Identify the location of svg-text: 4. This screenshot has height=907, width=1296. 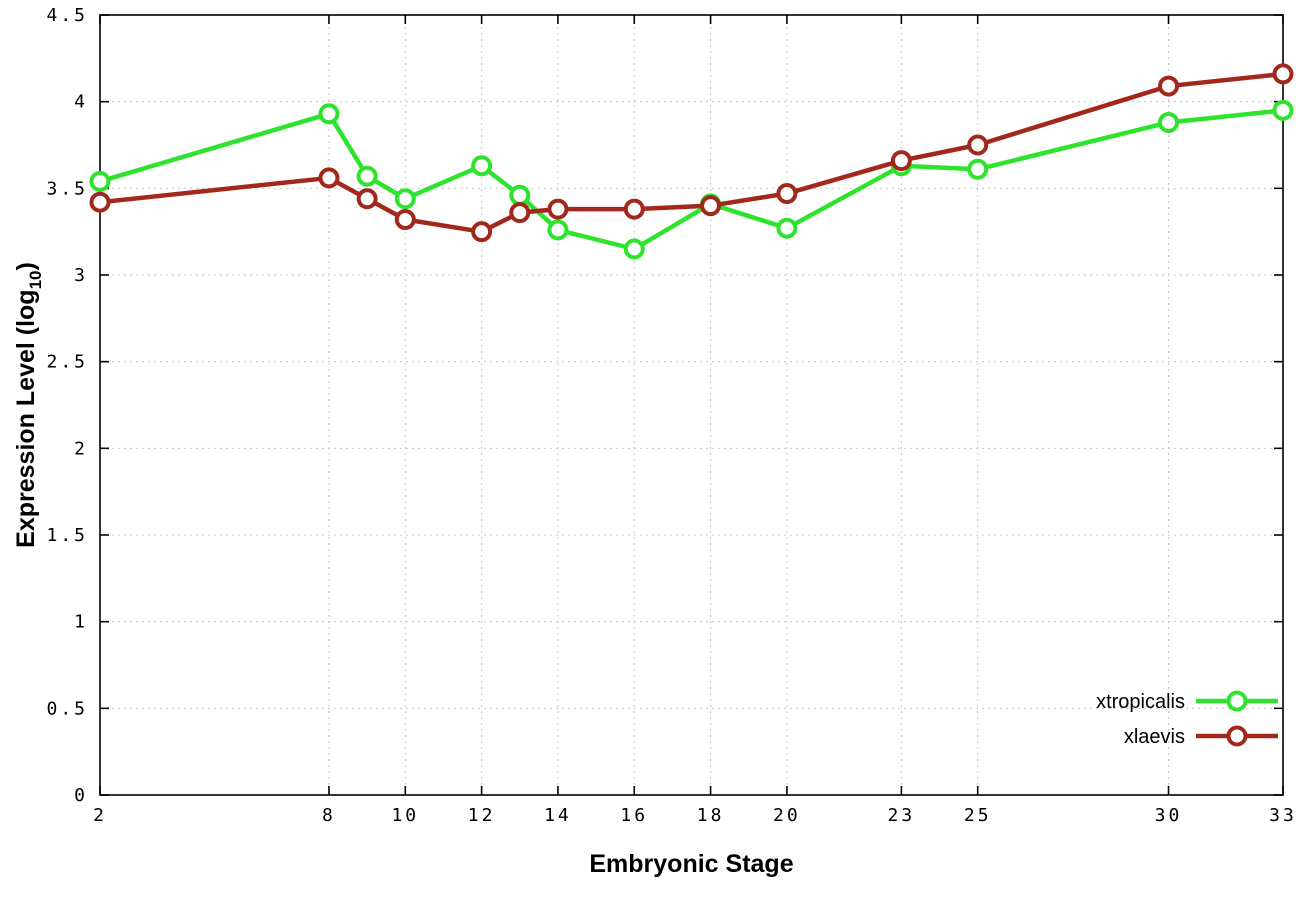
(81, 102).